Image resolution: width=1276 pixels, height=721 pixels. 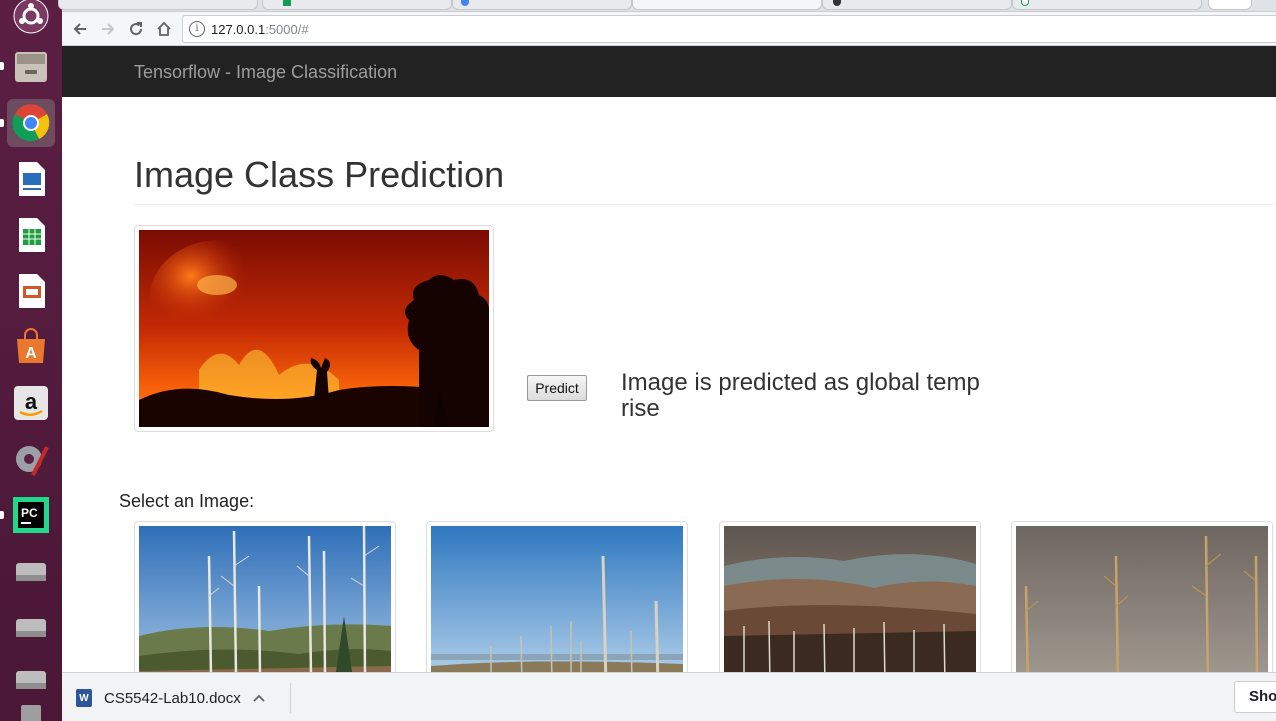 I want to click on svg-text: a, so click(x=31, y=401).